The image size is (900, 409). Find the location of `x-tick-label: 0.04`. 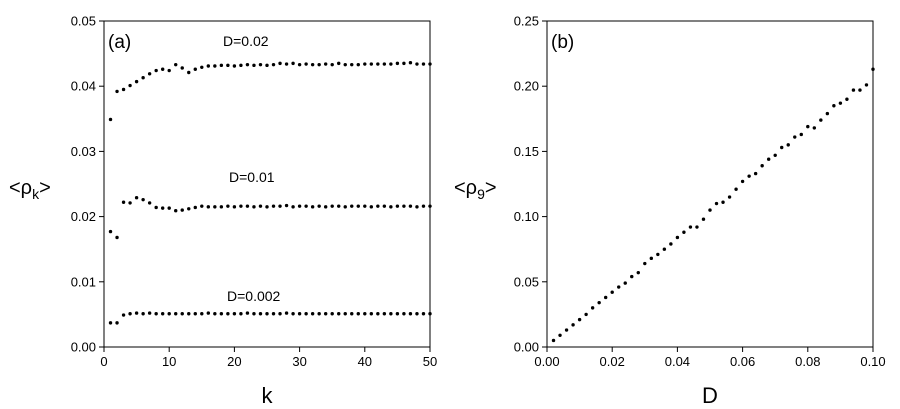

x-tick-label: 0.04 is located at coordinates (677, 361).